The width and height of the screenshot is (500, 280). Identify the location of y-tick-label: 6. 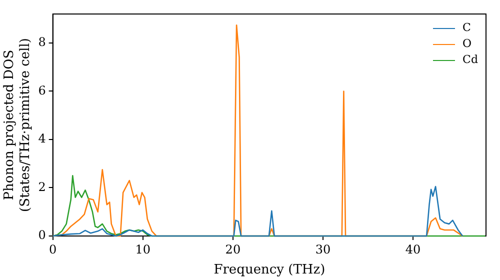
(42, 90).